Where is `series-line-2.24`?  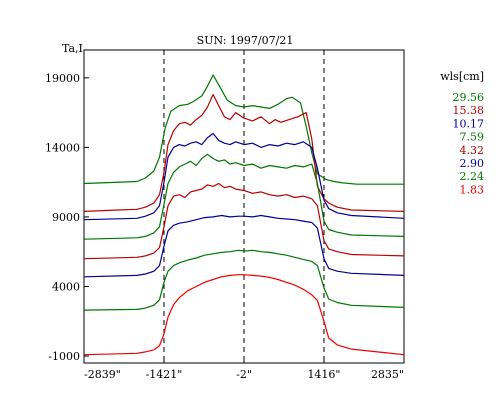 series-line-2.24 is located at coordinates (244, 280).